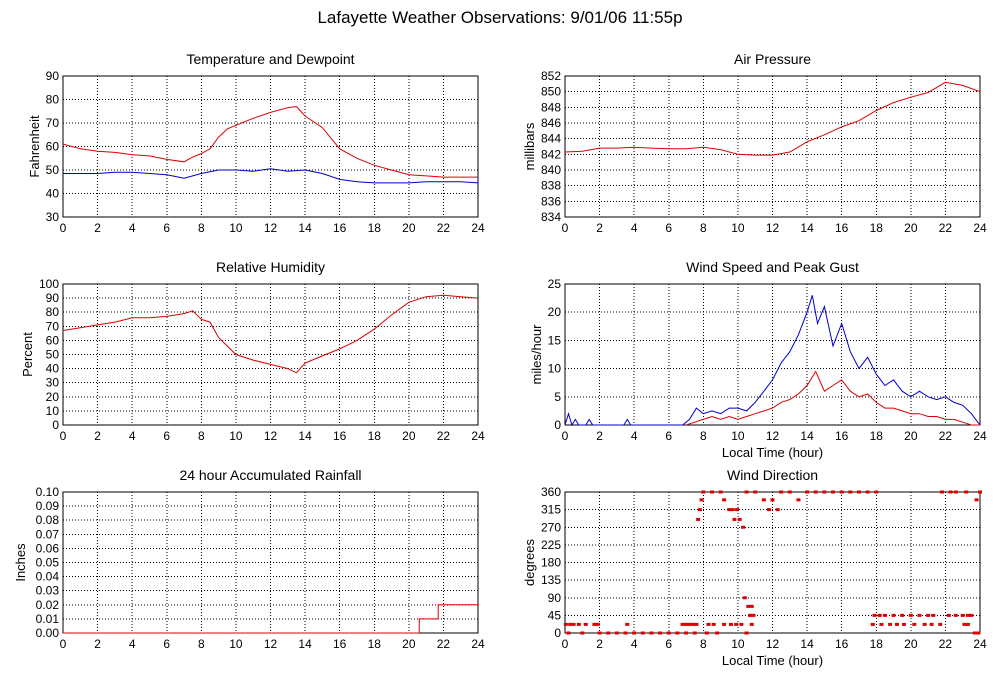  What do you see at coordinates (772, 660) in the screenshot?
I see `x-axis-label: Local Time (hour)` at bounding box center [772, 660].